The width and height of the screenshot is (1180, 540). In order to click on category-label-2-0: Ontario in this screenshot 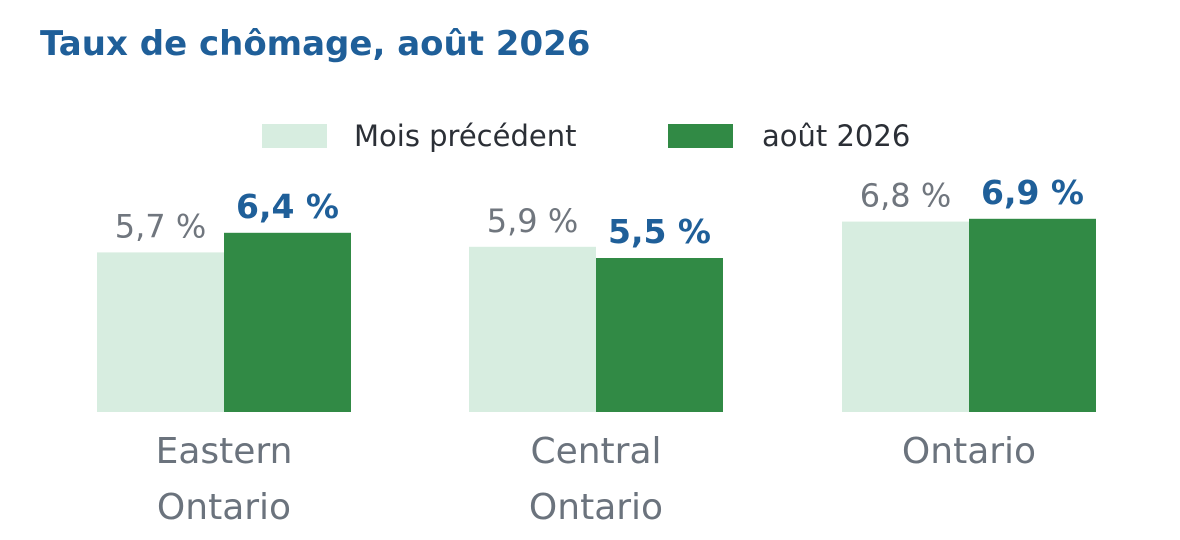, I will do `click(969, 451)`.